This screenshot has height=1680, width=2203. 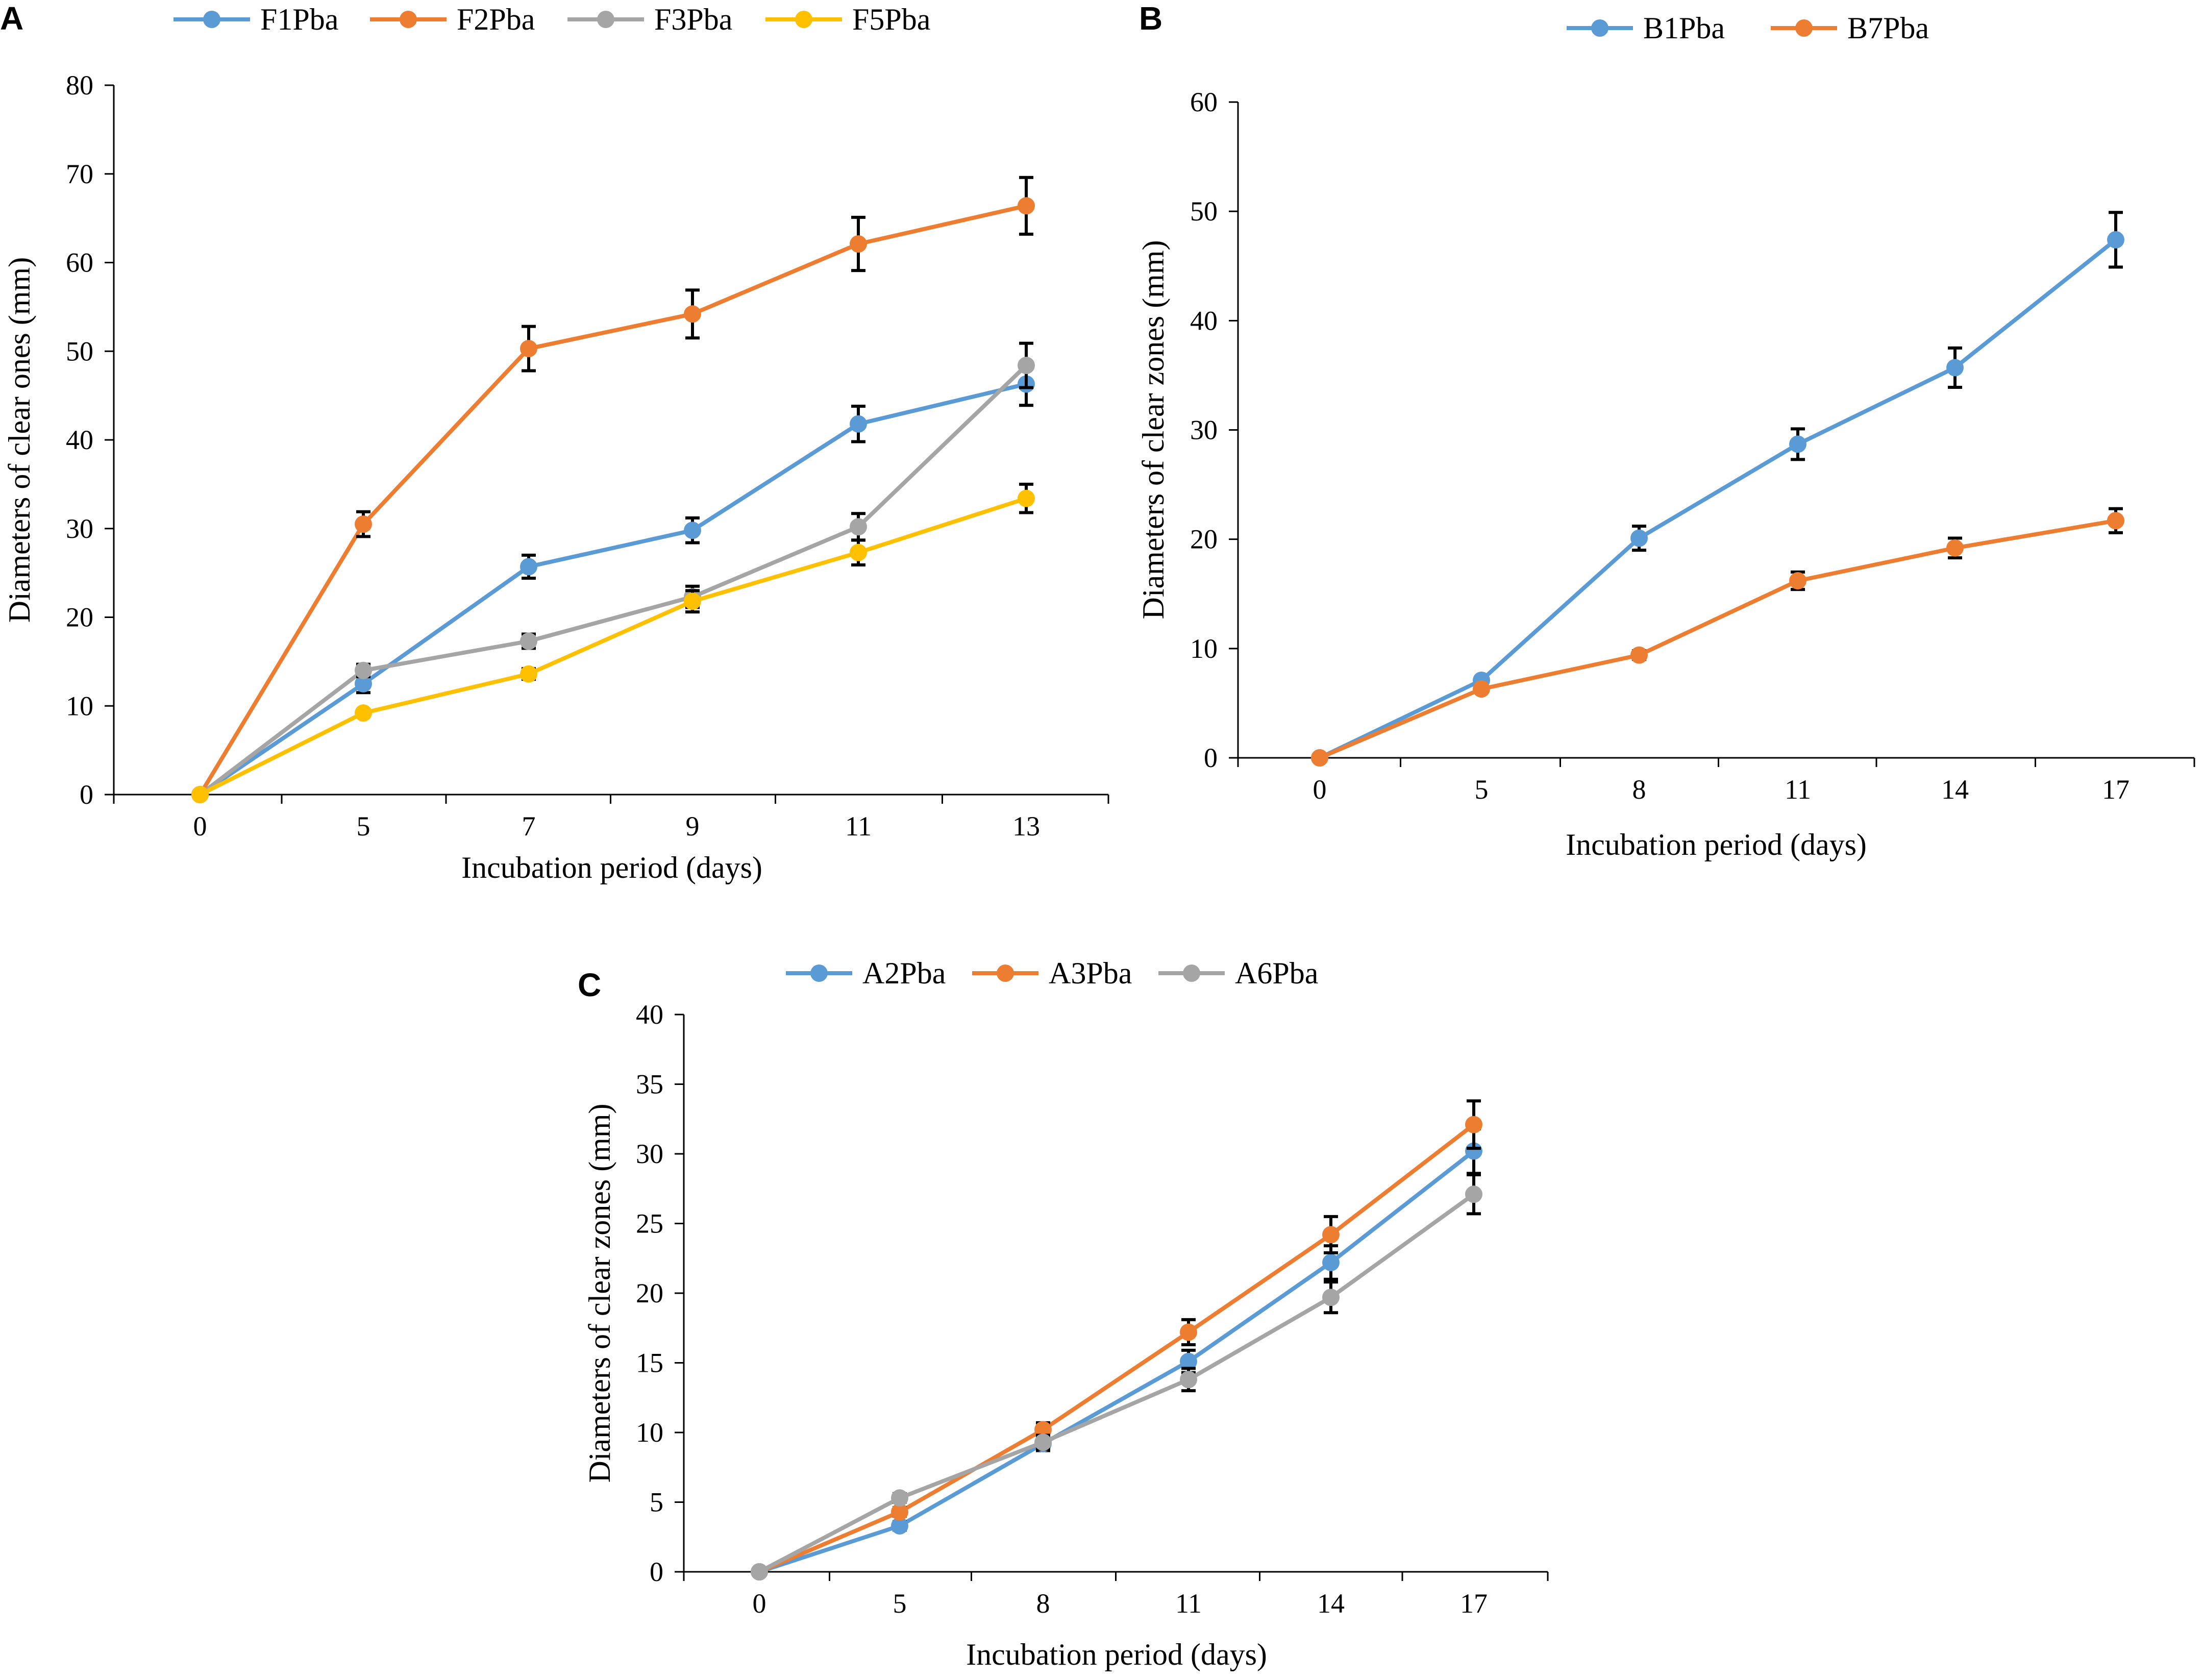 What do you see at coordinates (1331, 1603) in the screenshot?
I see `x-tick-label: 14` at bounding box center [1331, 1603].